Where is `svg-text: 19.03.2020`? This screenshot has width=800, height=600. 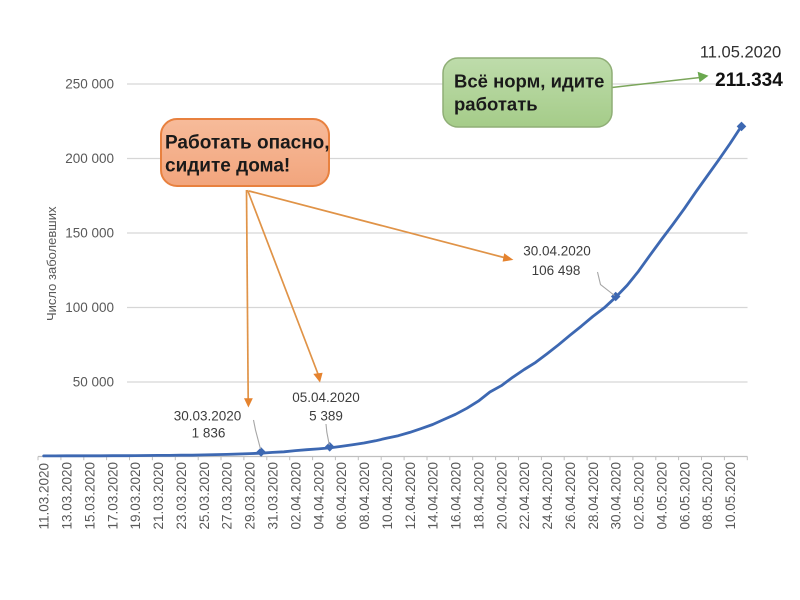 svg-text: 19.03.2020 is located at coordinates (135, 496).